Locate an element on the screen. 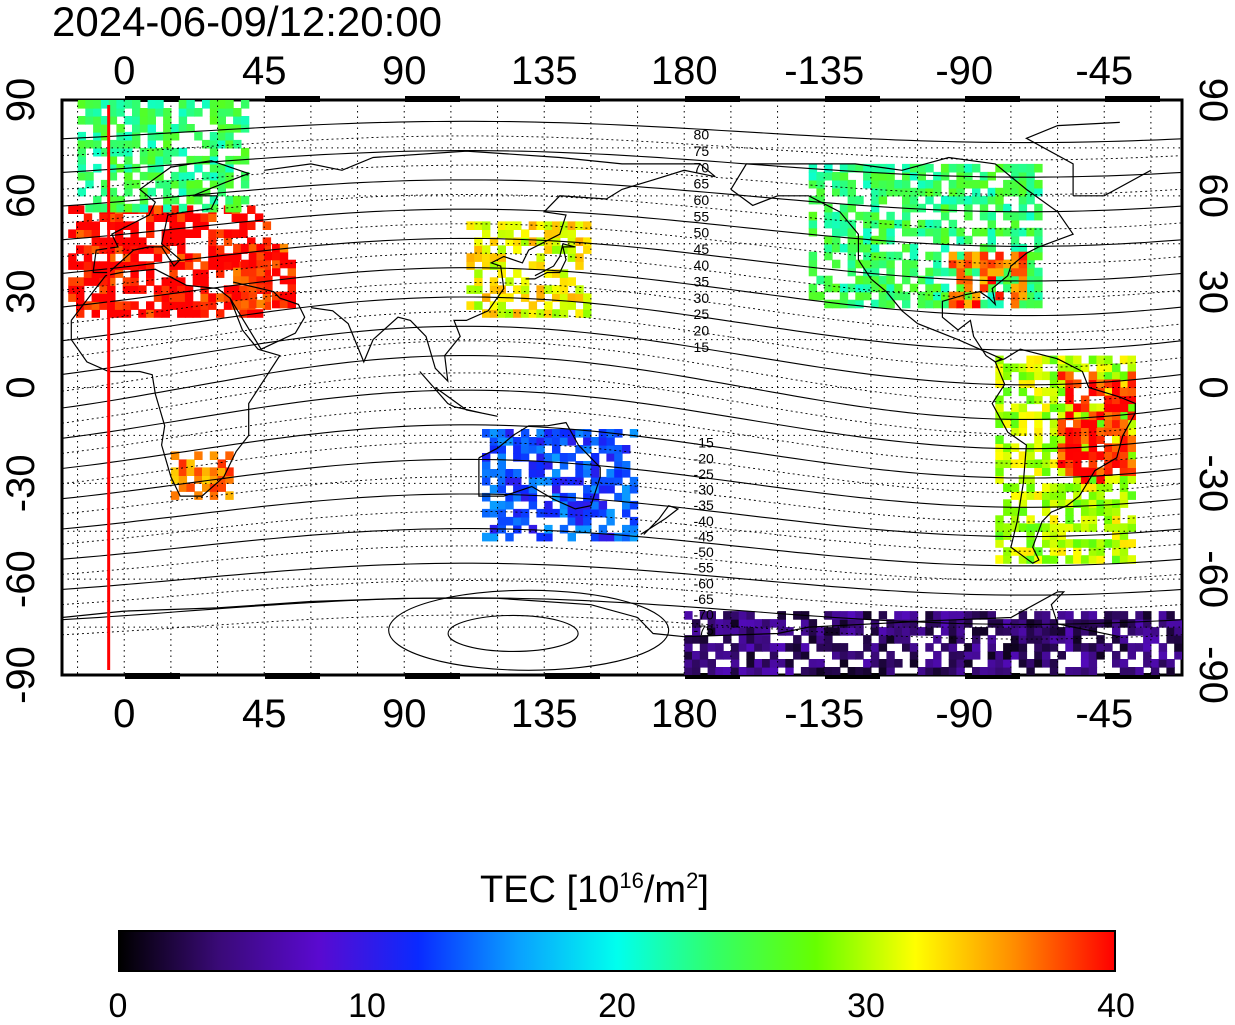 The image size is (1235, 1025). lat-tick-right: -60 is located at coordinates (1213, 579).